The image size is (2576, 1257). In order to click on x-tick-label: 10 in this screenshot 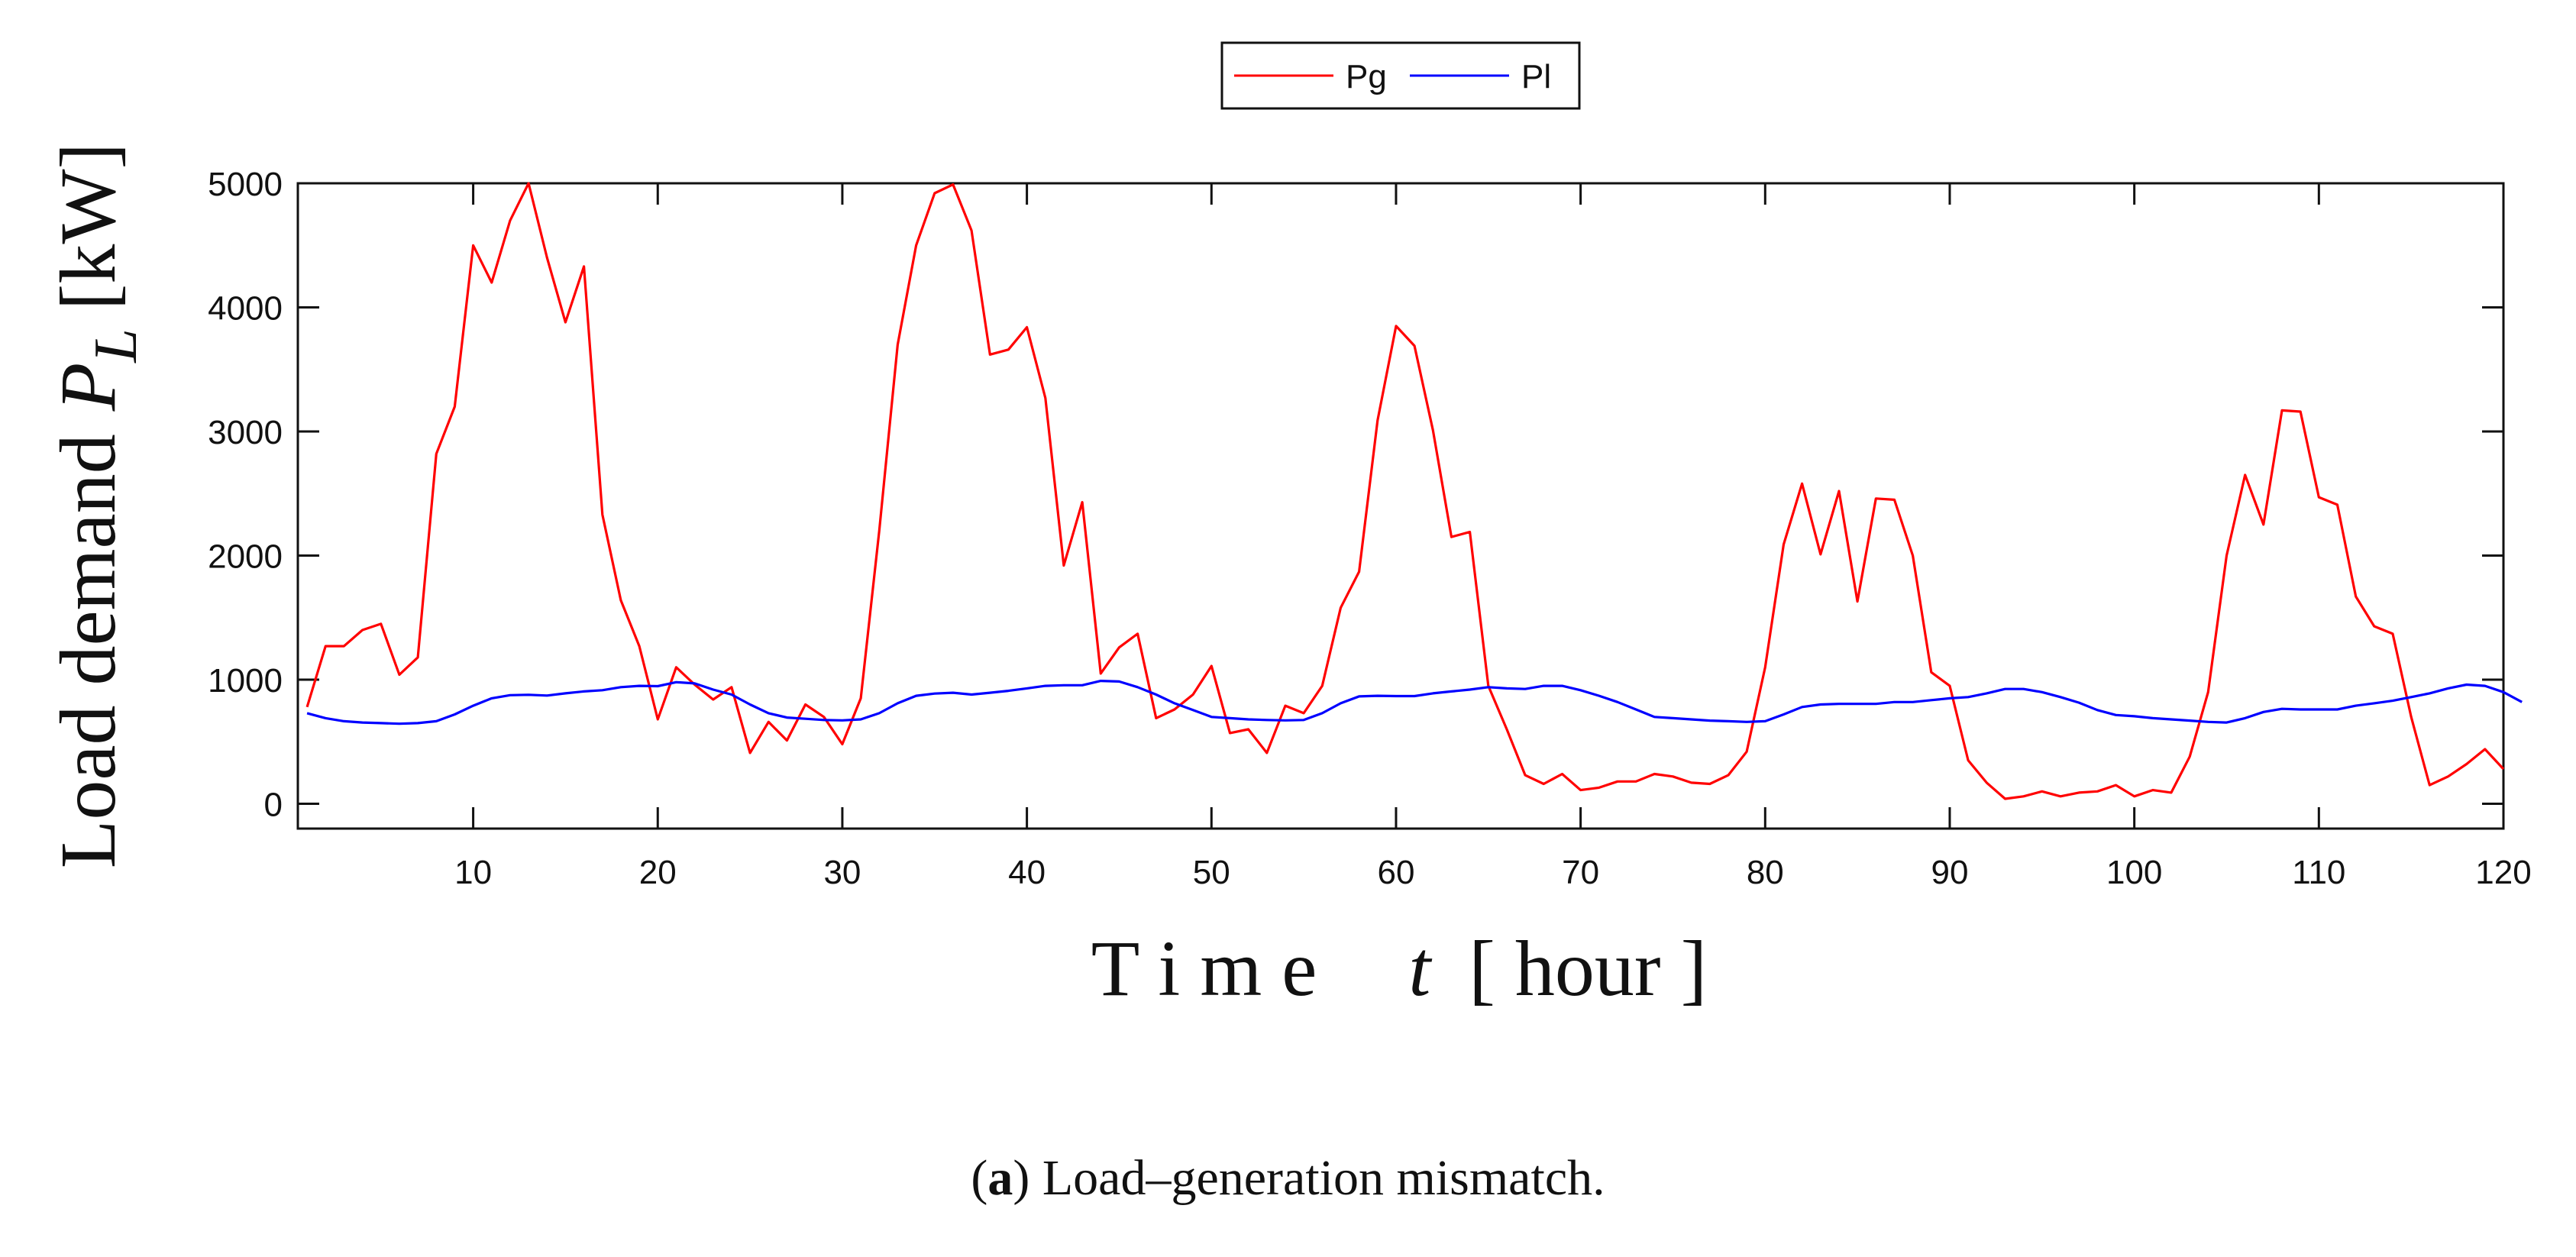, I will do `click(473, 873)`.